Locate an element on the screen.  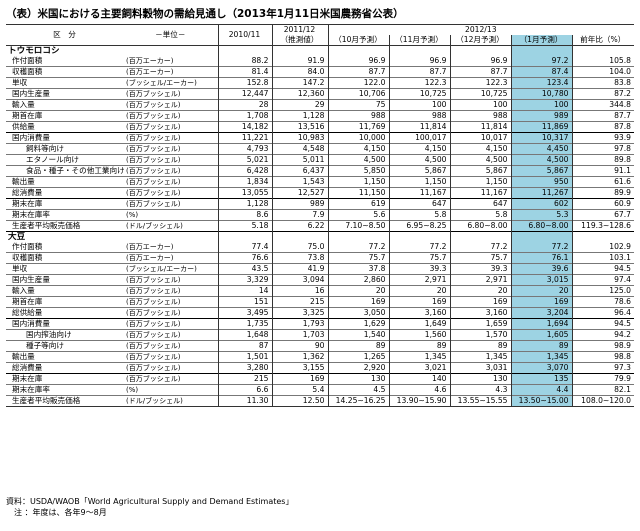
cell-value: 76.6 is located at coordinates (244, 258).